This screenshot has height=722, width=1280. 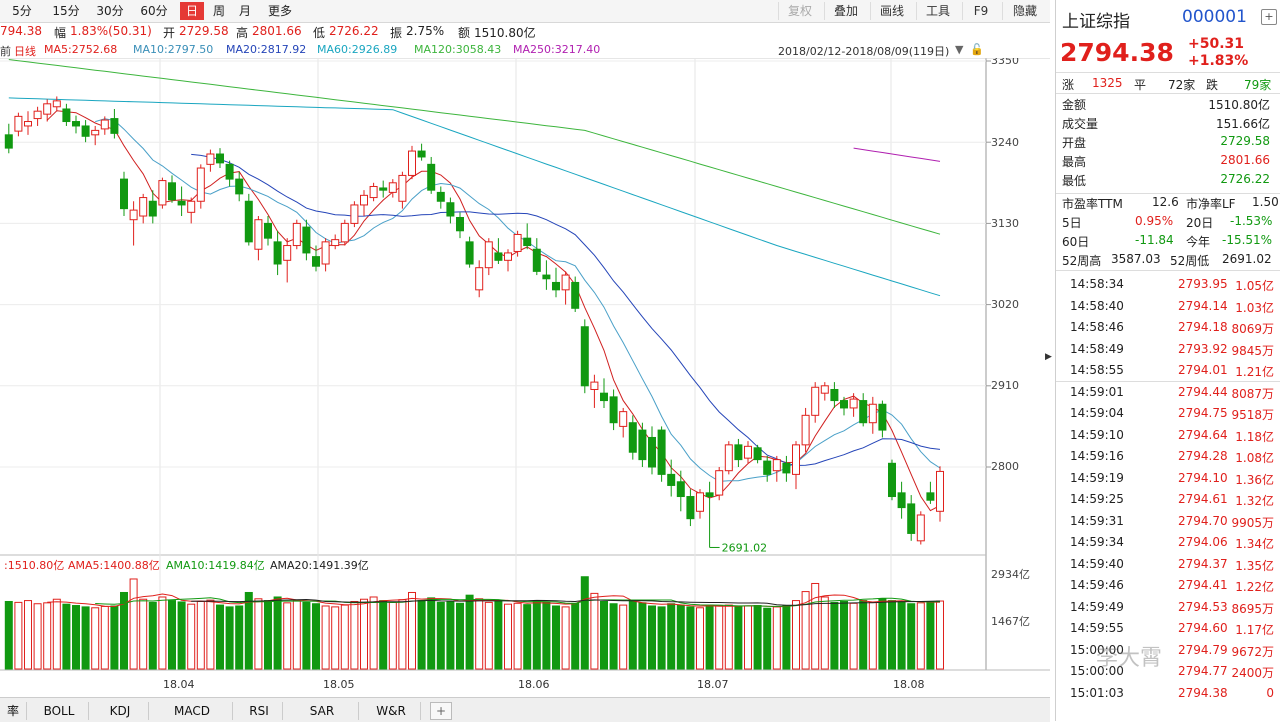 I want to click on tab-ratio: 率, so click(x=13, y=711).